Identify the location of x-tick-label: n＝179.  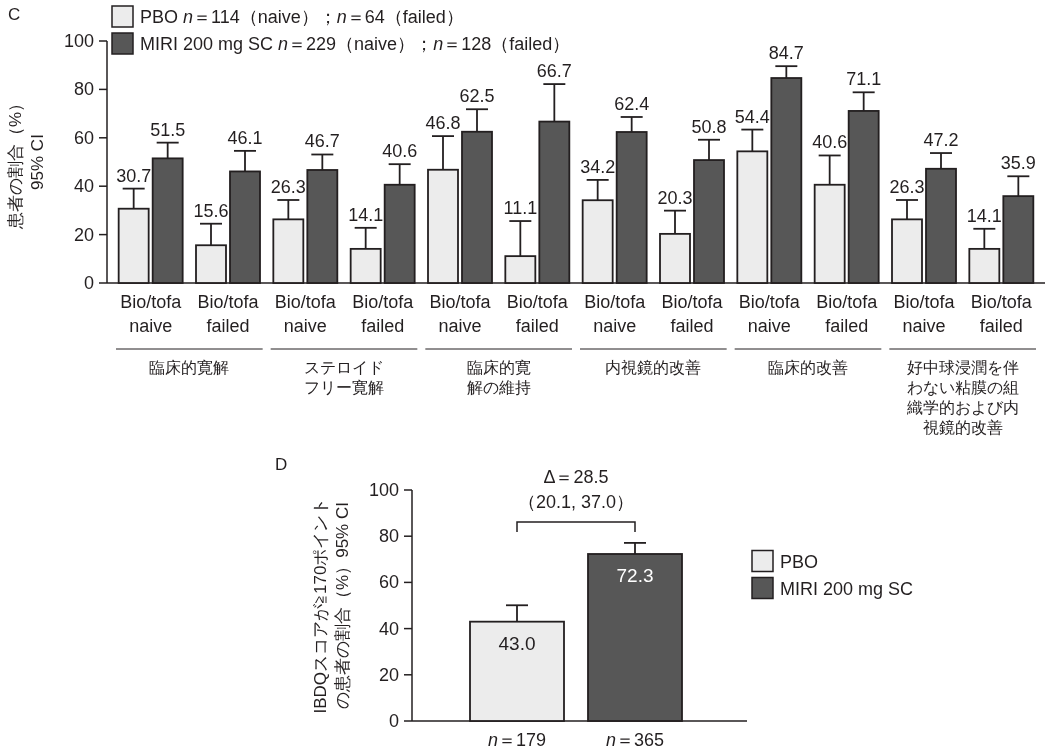
(517, 740).